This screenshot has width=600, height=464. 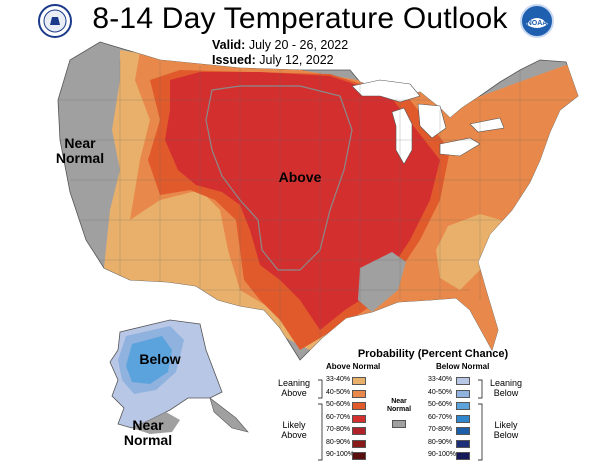 I want to click on noaa-logo-icon: NOAA, so click(x=537, y=21).